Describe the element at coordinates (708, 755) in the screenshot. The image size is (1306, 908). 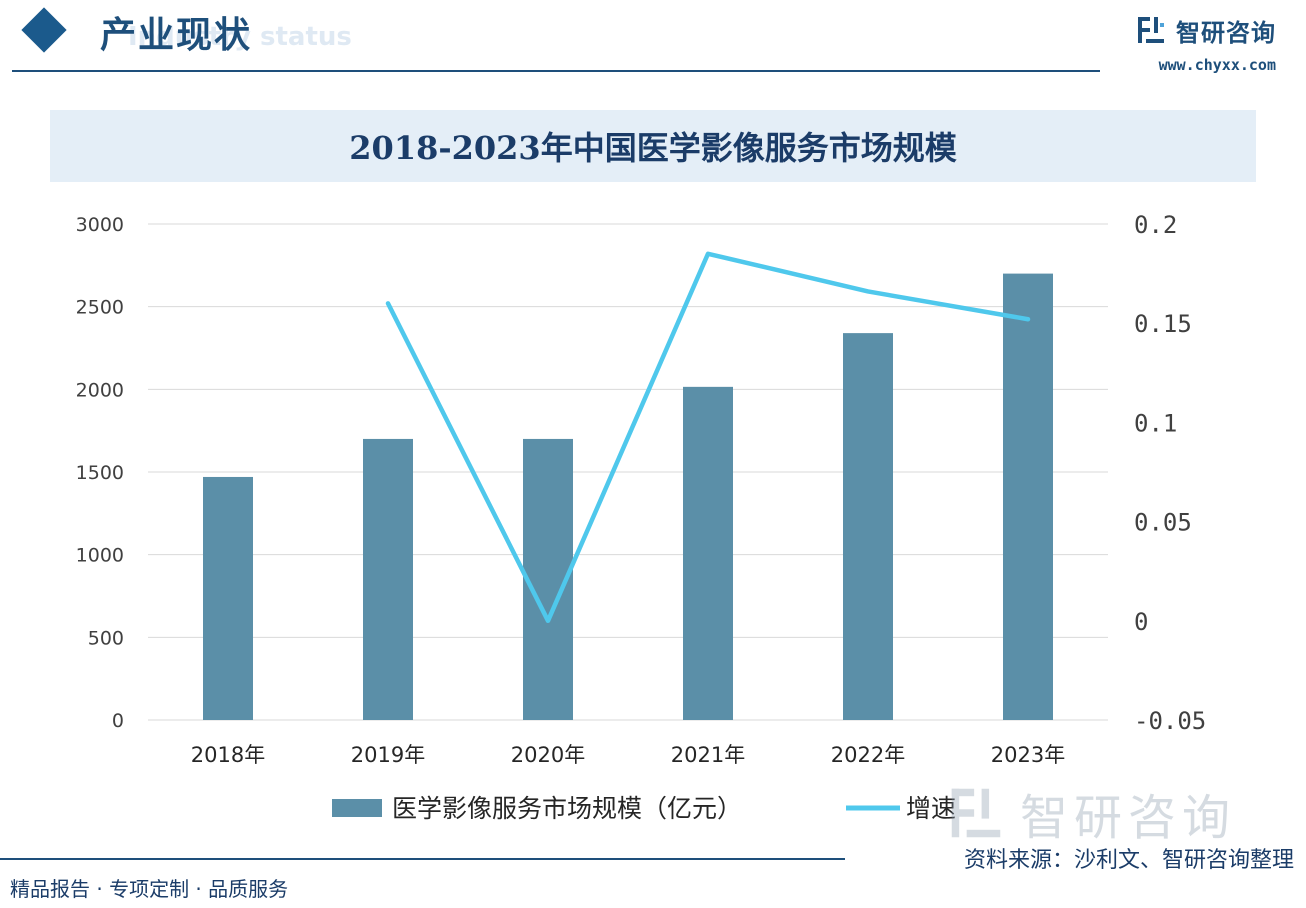
I see `x-tick-label: 2021年` at that location.